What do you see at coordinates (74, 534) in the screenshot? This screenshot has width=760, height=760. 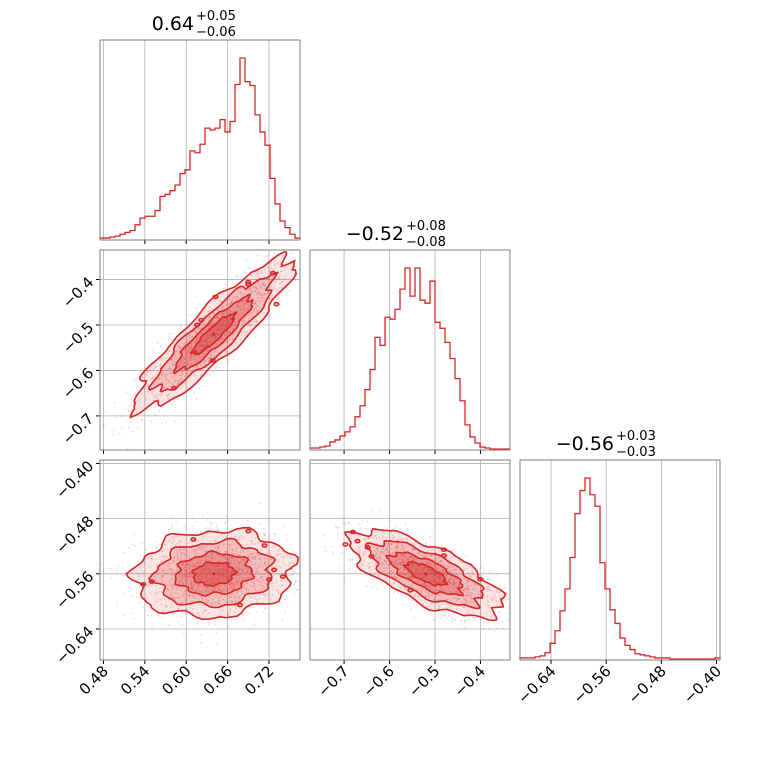 I see `y-tick-label: −0.48` at bounding box center [74, 534].